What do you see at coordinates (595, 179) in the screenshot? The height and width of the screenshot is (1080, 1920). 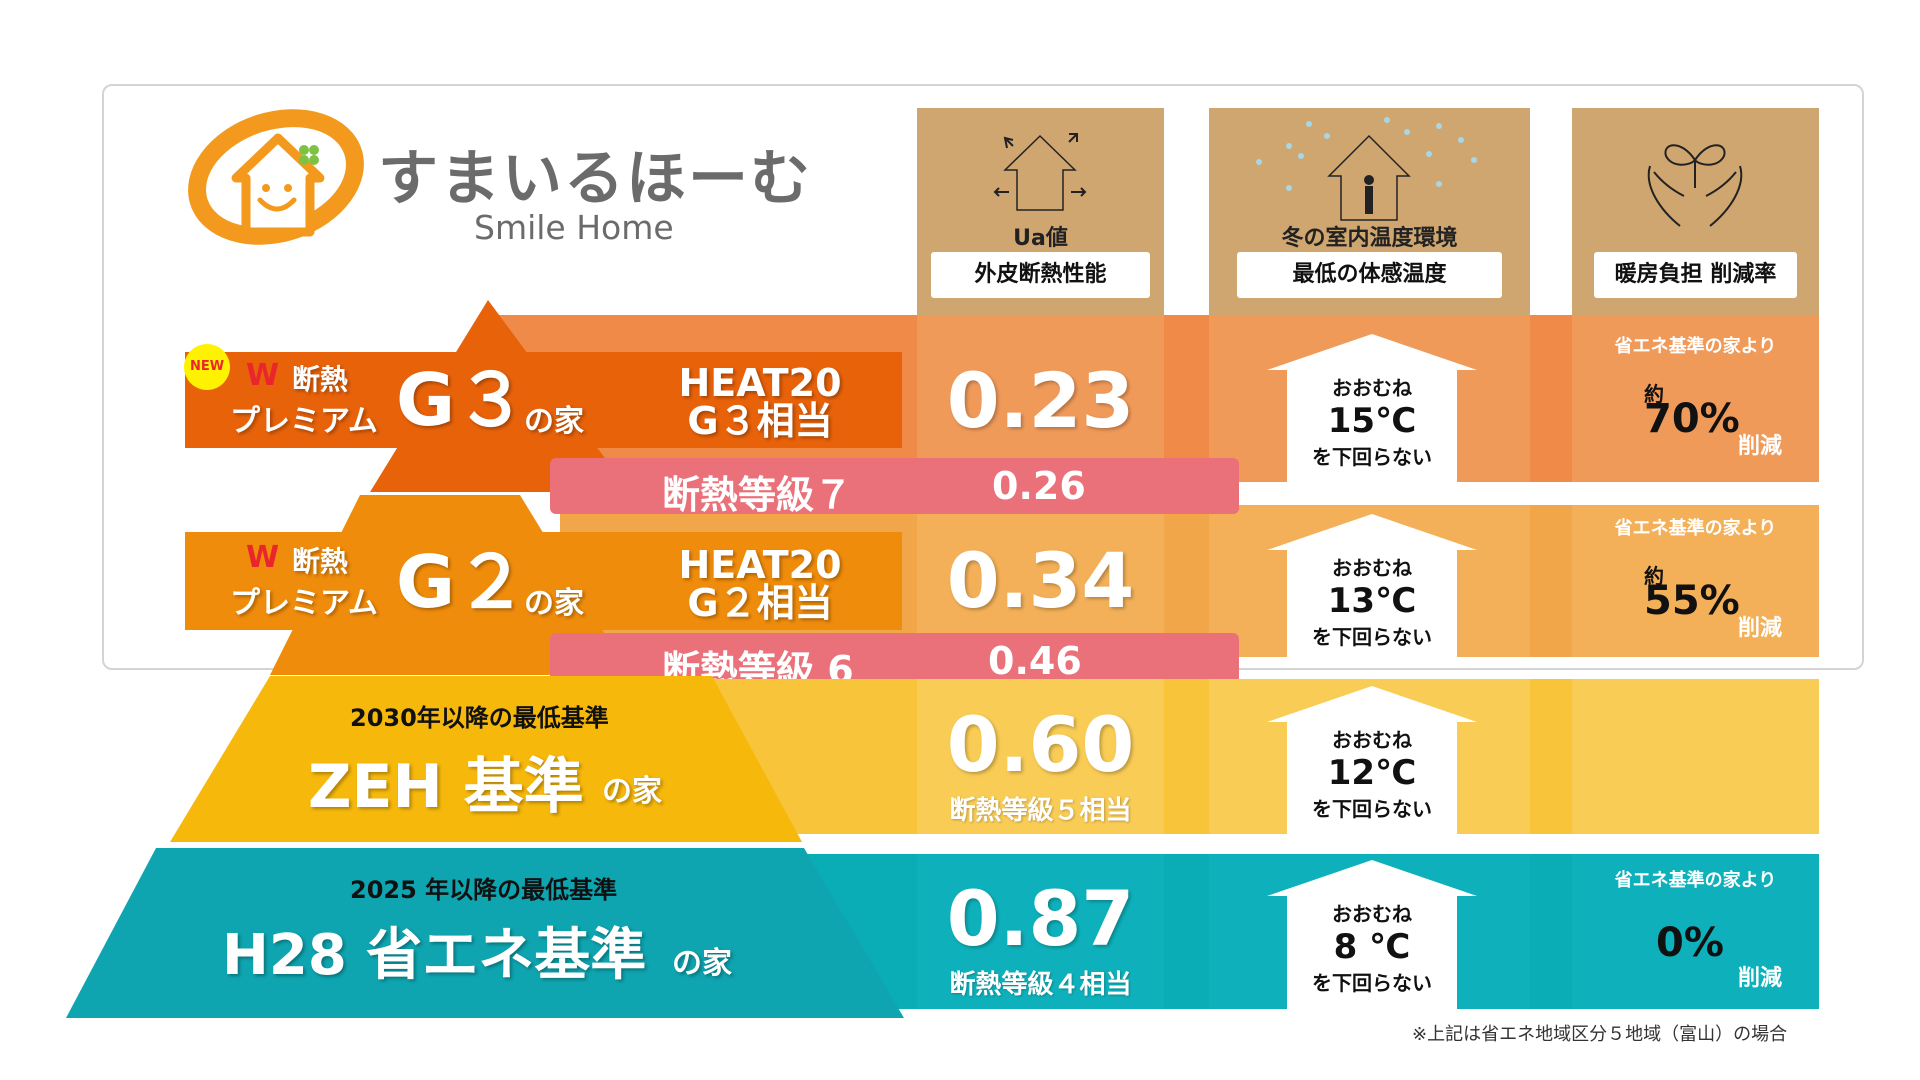 I see `logo-japanese: すまいるほーむ` at bounding box center [595, 179].